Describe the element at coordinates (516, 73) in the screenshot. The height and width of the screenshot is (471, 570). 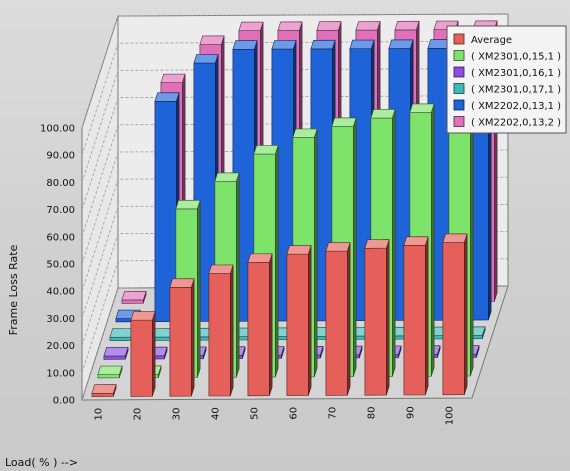
I see `legend-label: ( XM2301,0,16,1 )` at that location.